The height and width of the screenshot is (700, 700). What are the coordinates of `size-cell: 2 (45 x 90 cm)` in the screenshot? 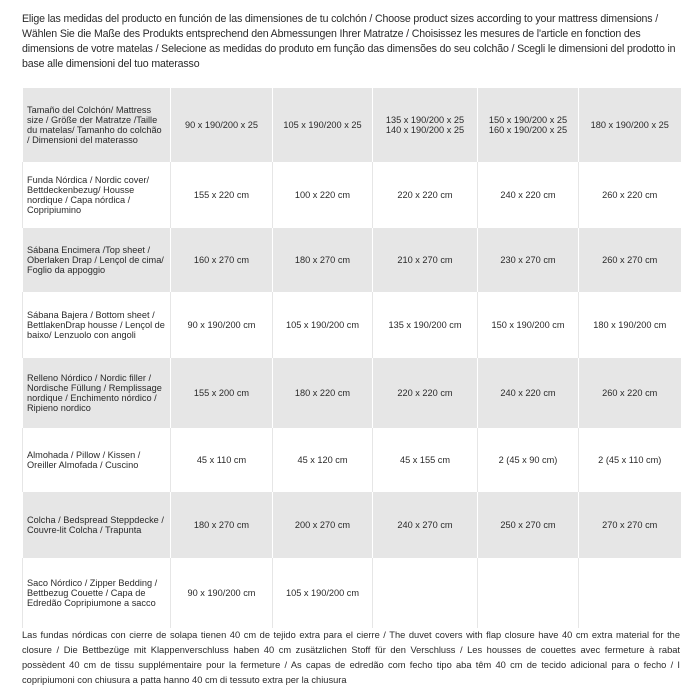 It's located at (528, 460).